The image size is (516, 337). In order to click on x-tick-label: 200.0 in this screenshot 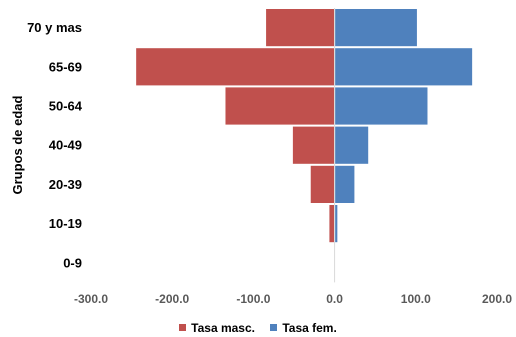, I will do `click(497, 299)`.